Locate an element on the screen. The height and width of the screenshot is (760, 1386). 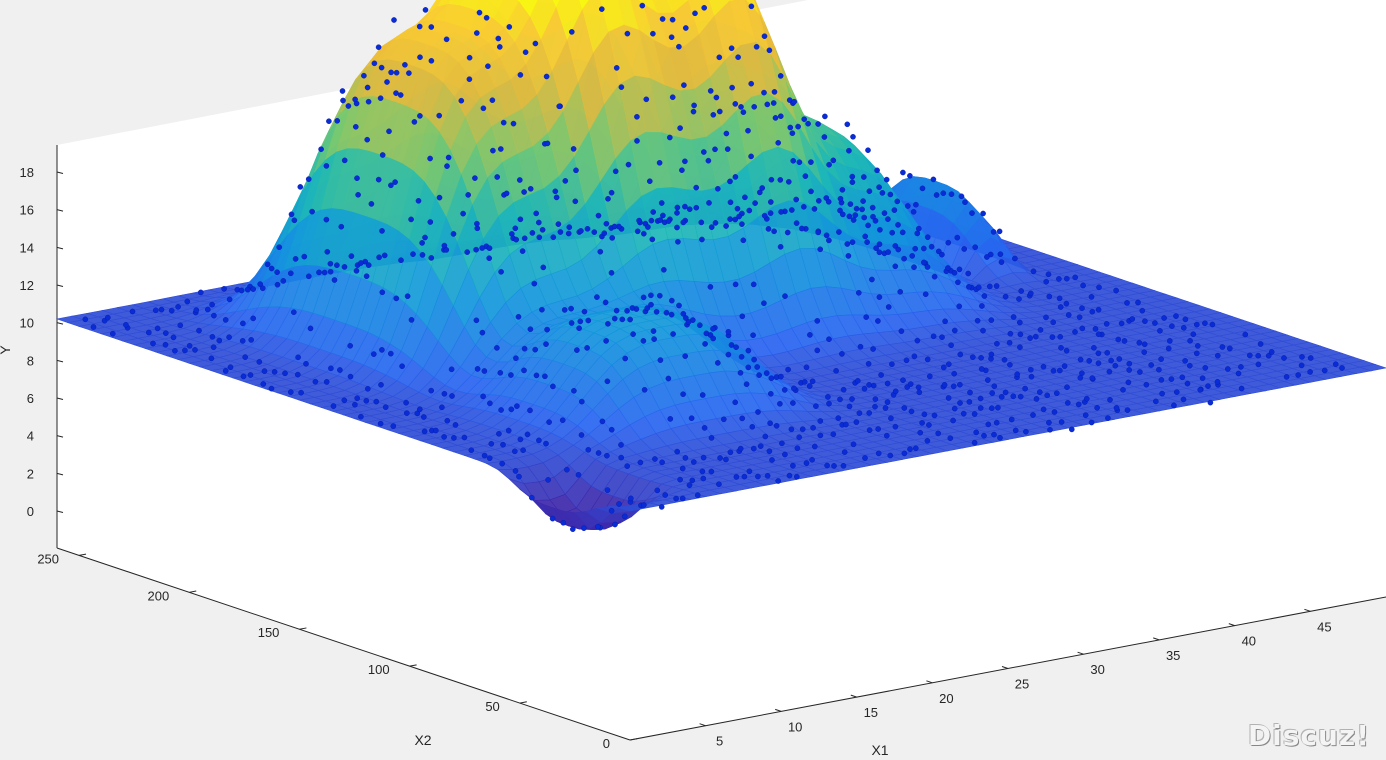
x2-tick-mark is located at coordinates (193, 591).